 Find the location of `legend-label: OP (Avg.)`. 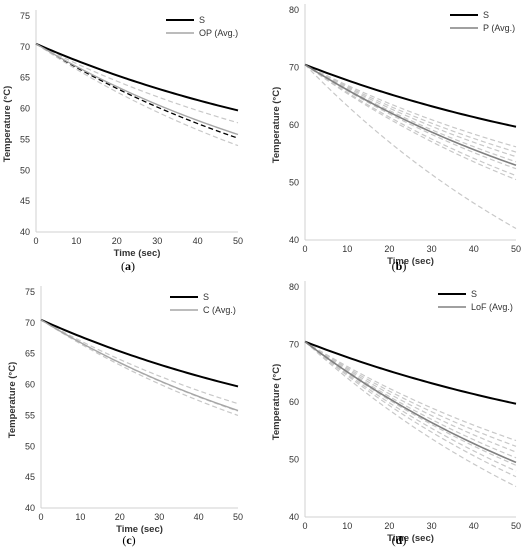

legend-label: OP (Avg.) is located at coordinates (218, 33).